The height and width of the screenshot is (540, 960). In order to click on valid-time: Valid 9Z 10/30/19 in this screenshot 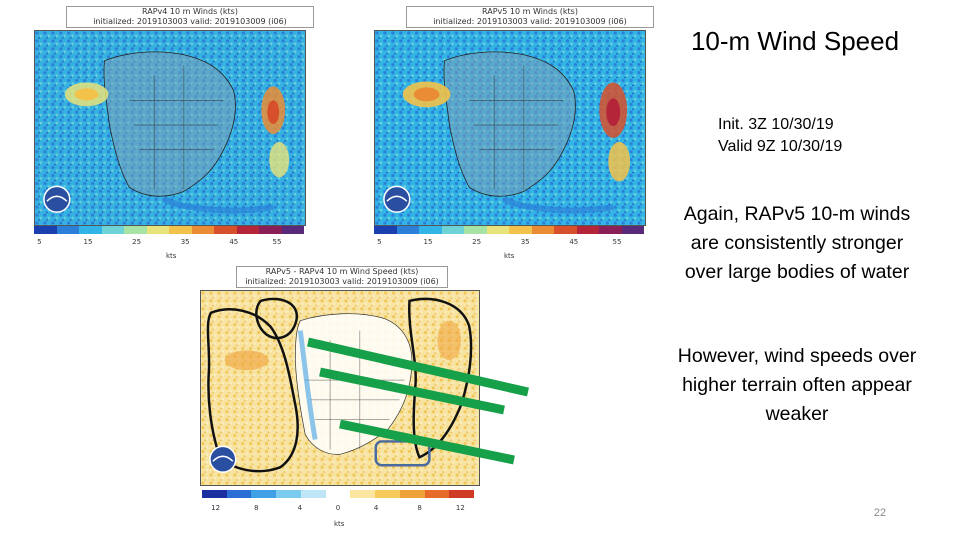, I will do `click(780, 146)`.